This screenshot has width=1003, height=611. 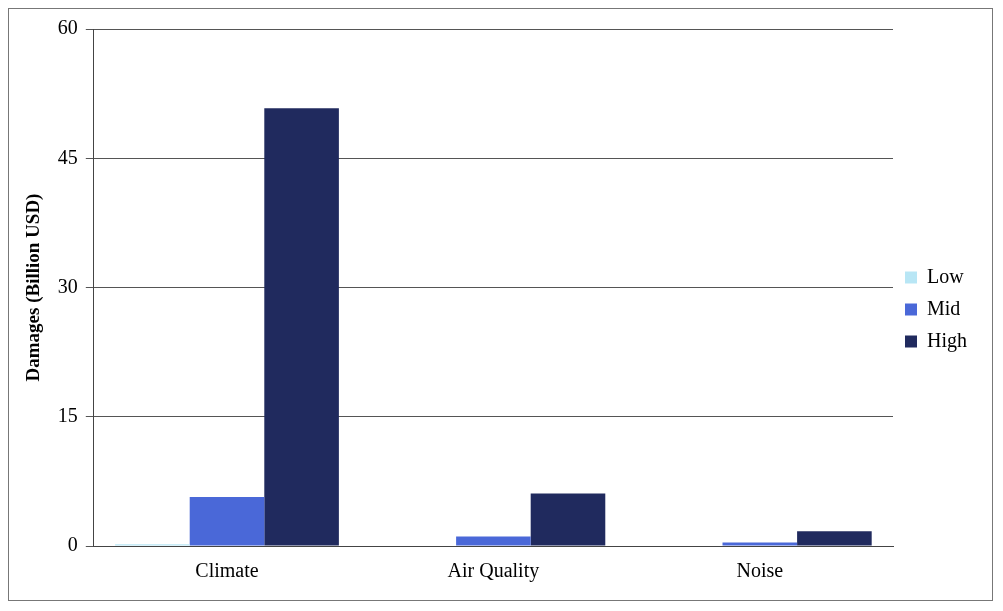 What do you see at coordinates (33, 287) in the screenshot?
I see `y-axis-title: Damages (Billion USD)` at bounding box center [33, 287].